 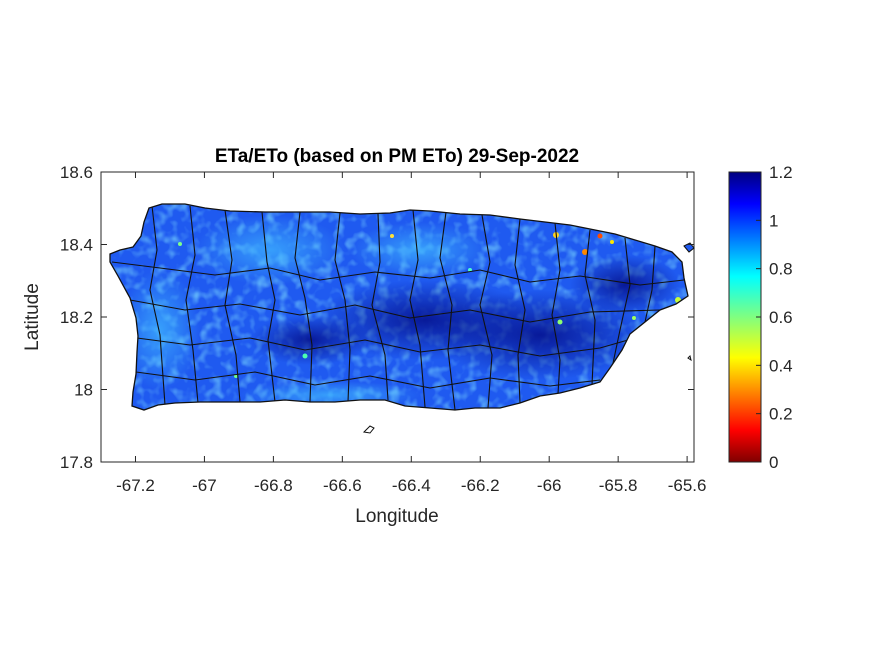 I want to click on y-tick-label: 18, so click(x=83, y=390).